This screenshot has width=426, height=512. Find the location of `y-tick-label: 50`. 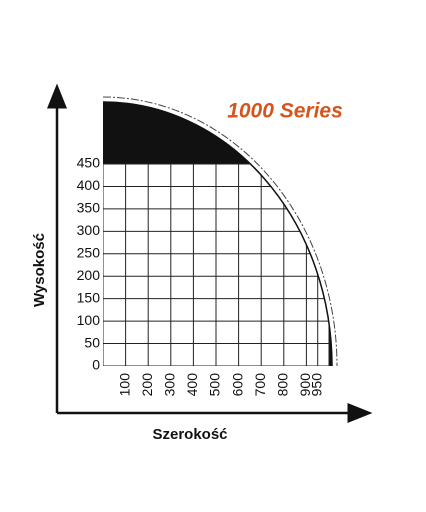

y-tick-label: 50 is located at coordinates (92, 342).